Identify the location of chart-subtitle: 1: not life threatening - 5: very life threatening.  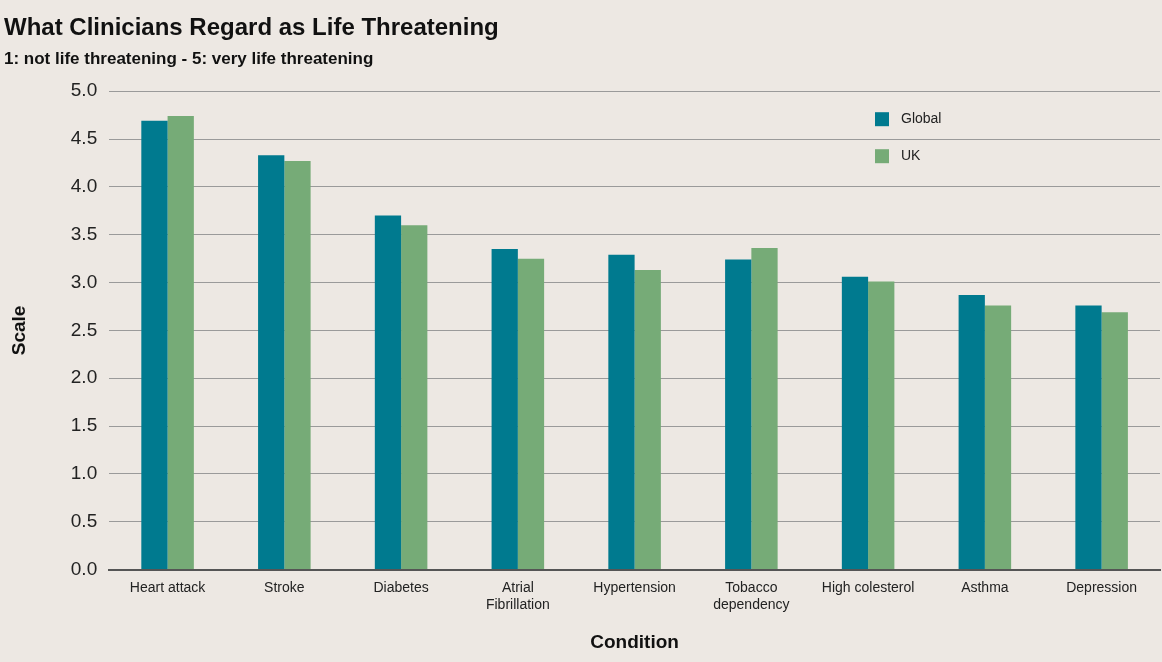
(189, 58).